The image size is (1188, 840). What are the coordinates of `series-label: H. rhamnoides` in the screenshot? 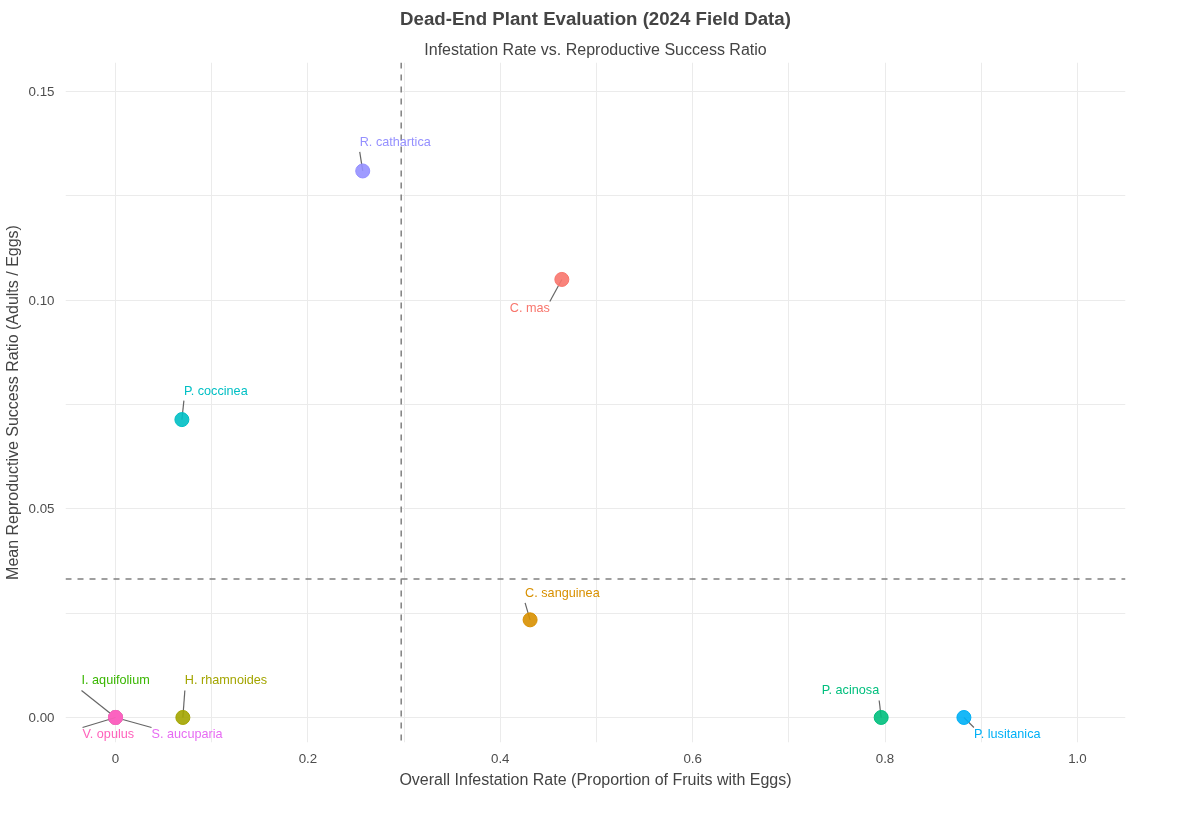 It's located at (226, 680).